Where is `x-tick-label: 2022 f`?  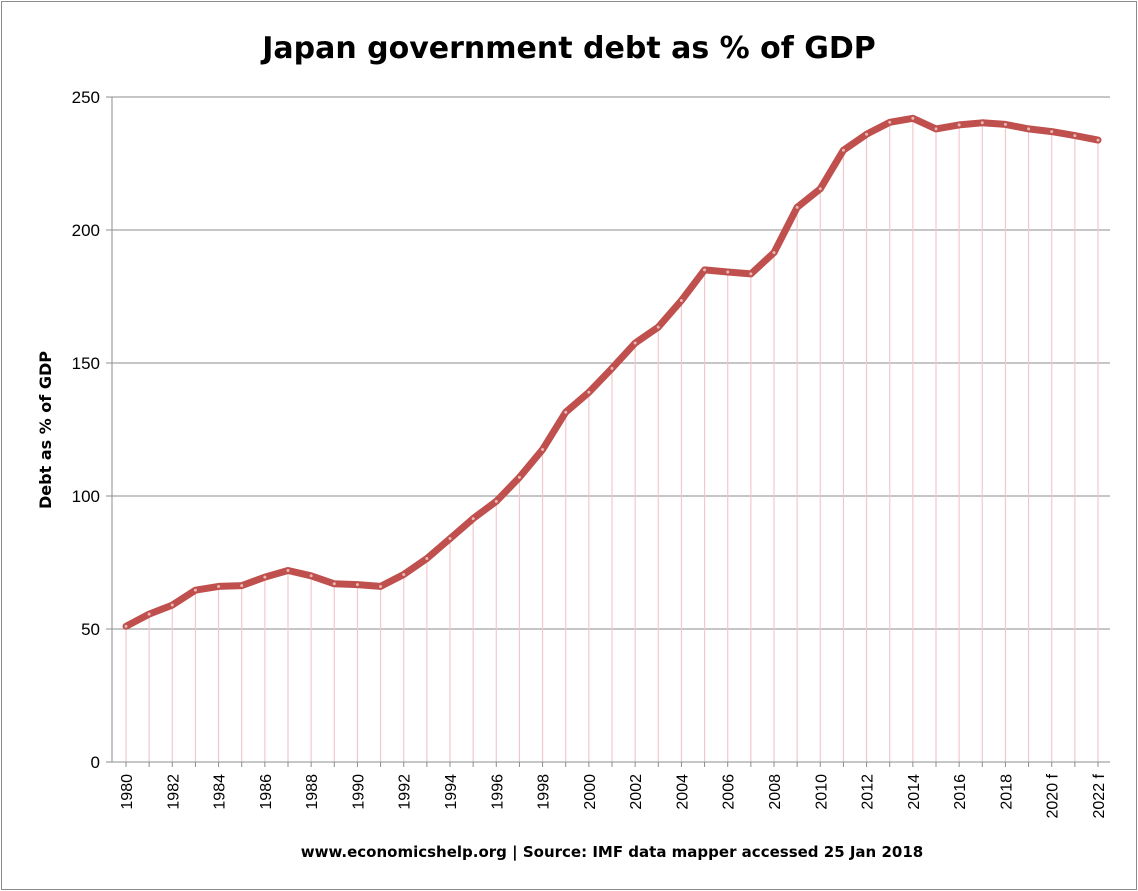
x-tick-label: 2022 f is located at coordinates (1099, 795).